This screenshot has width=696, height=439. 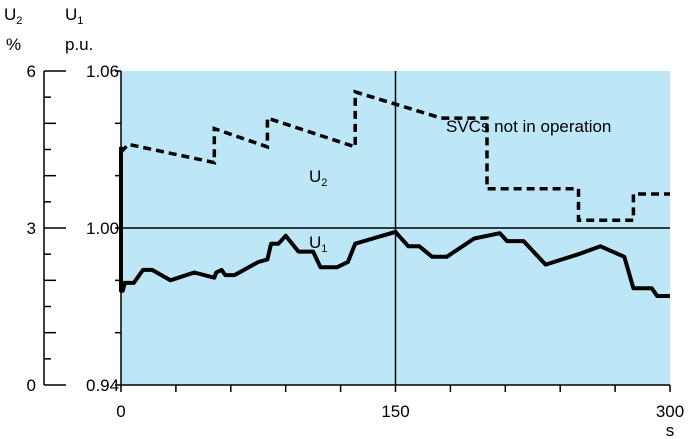 What do you see at coordinates (318, 178) in the screenshot?
I see `series-label-u2: U2` at bounding box center [318, 178].